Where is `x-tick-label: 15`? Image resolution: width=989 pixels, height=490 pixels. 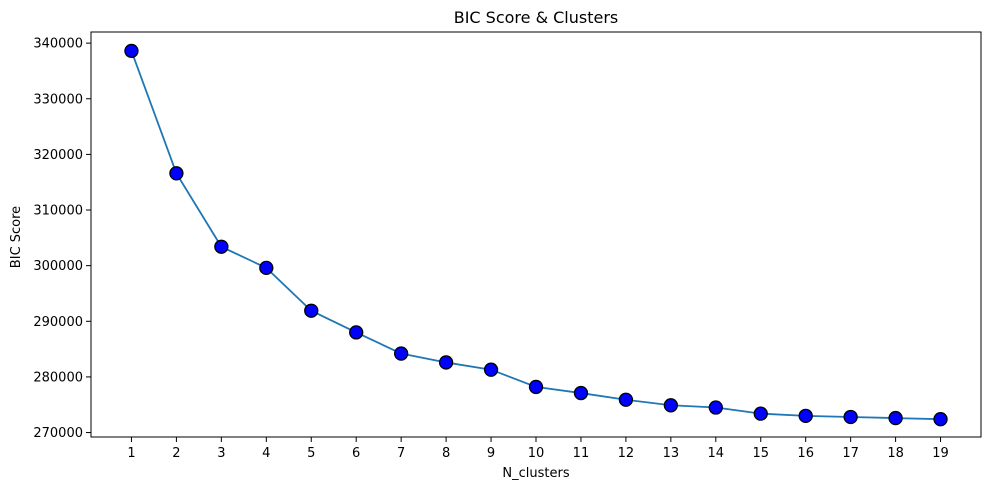
x-tick-label: 15 is located at coordinates (760, 453).